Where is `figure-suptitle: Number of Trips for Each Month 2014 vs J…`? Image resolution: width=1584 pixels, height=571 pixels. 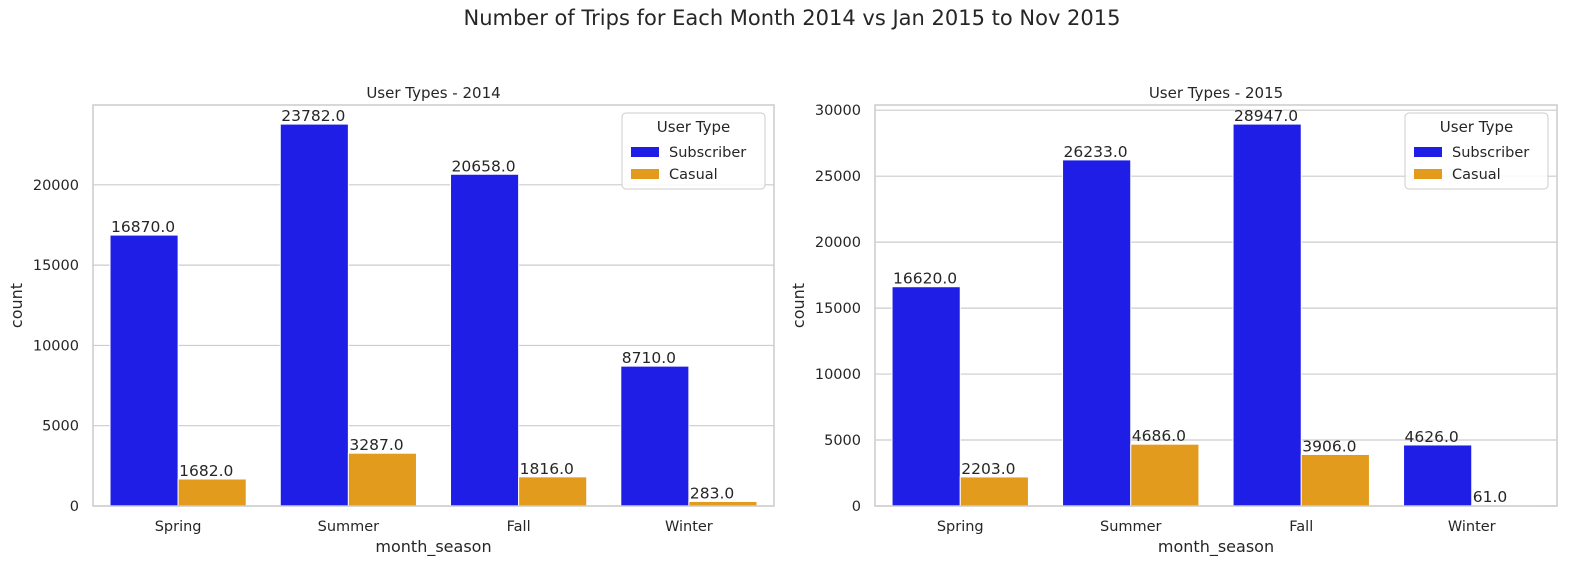
figure-suptitle: Number of Trips for Each Month 2014 vs J… is located at coordinates (792, 18).